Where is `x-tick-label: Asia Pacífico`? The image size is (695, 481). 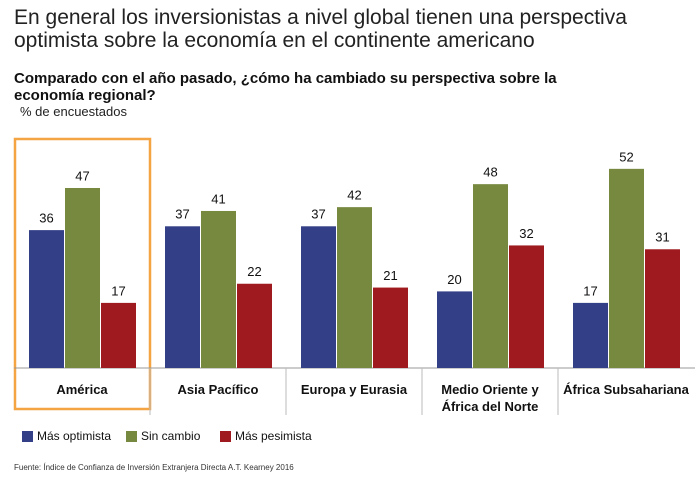
x-tick-label: Asia Pacífico is located at coordinates (218, 389).